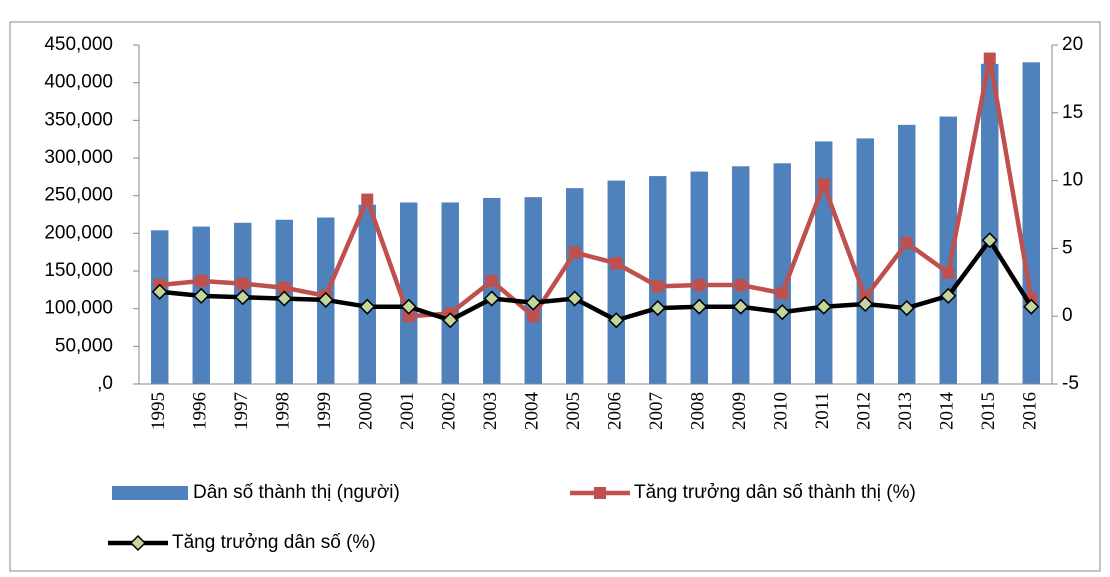 The height and width of the screenshot is (577, 1110). What do you see at coordinates (573, 411) in the screenshot?
I see `x-tick-label: 2005` at bounding box center [573, 411].